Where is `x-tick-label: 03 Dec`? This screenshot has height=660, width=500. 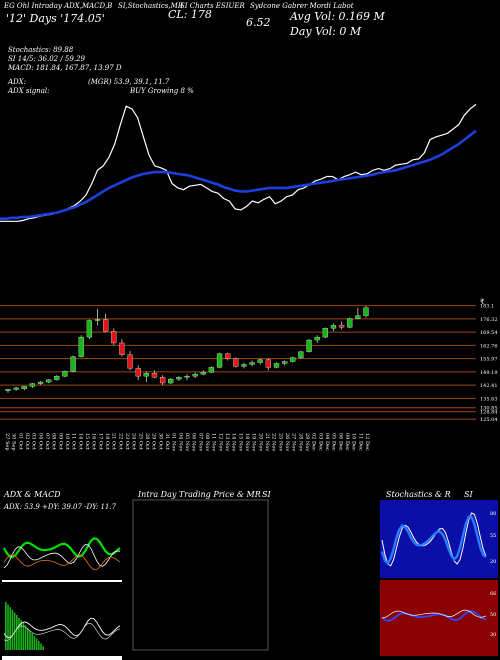
x-tick-label: 03 Dec is located at coordinates (320, 442).